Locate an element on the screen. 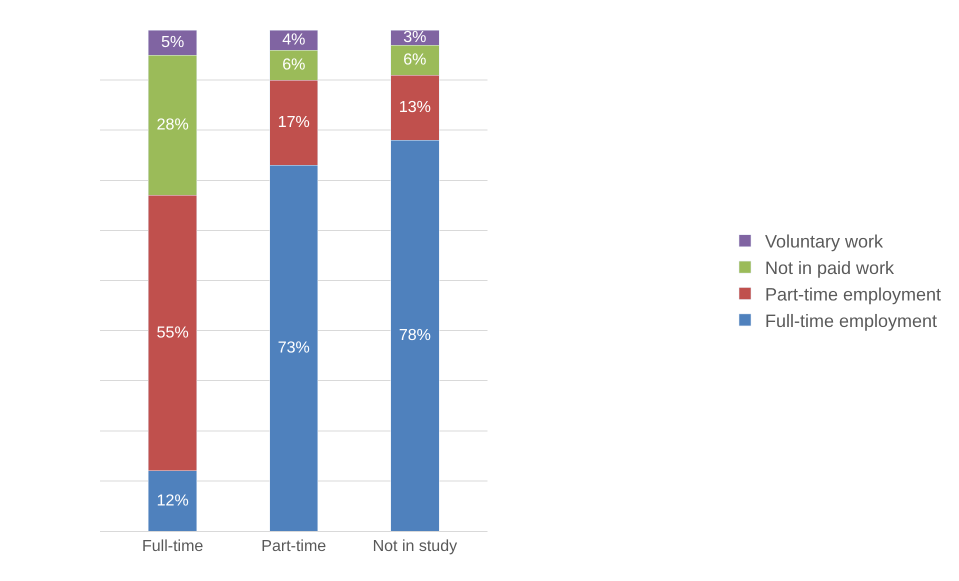 The width and height of the screenshot is (959, 581). data-label: 5% is located at coordinates (172, 43).